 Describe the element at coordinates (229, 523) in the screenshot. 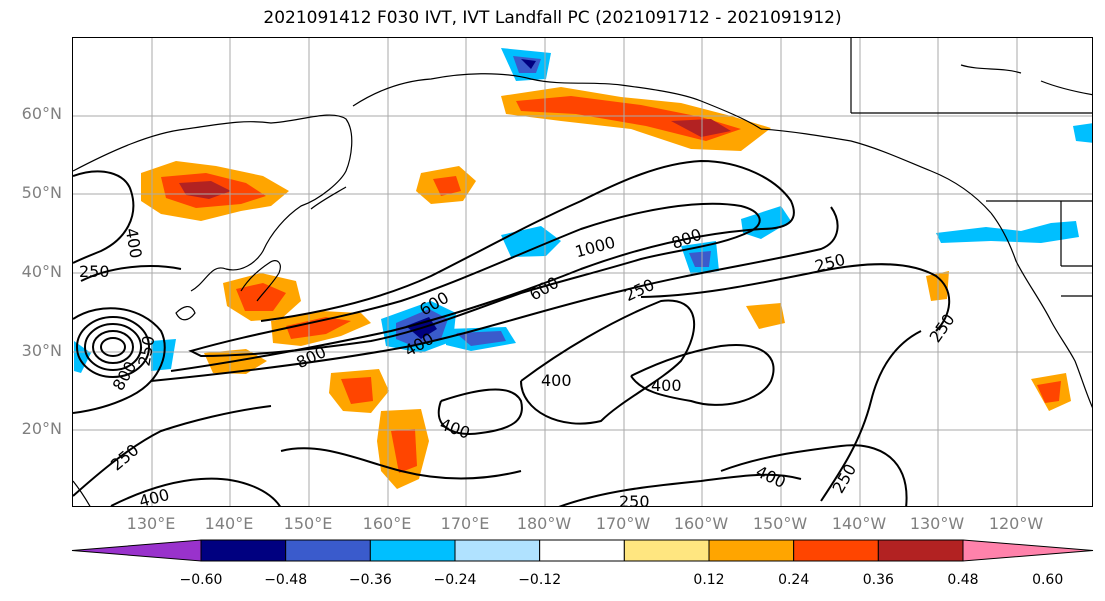

I see `lon-label-140e: 140°E` at that location.